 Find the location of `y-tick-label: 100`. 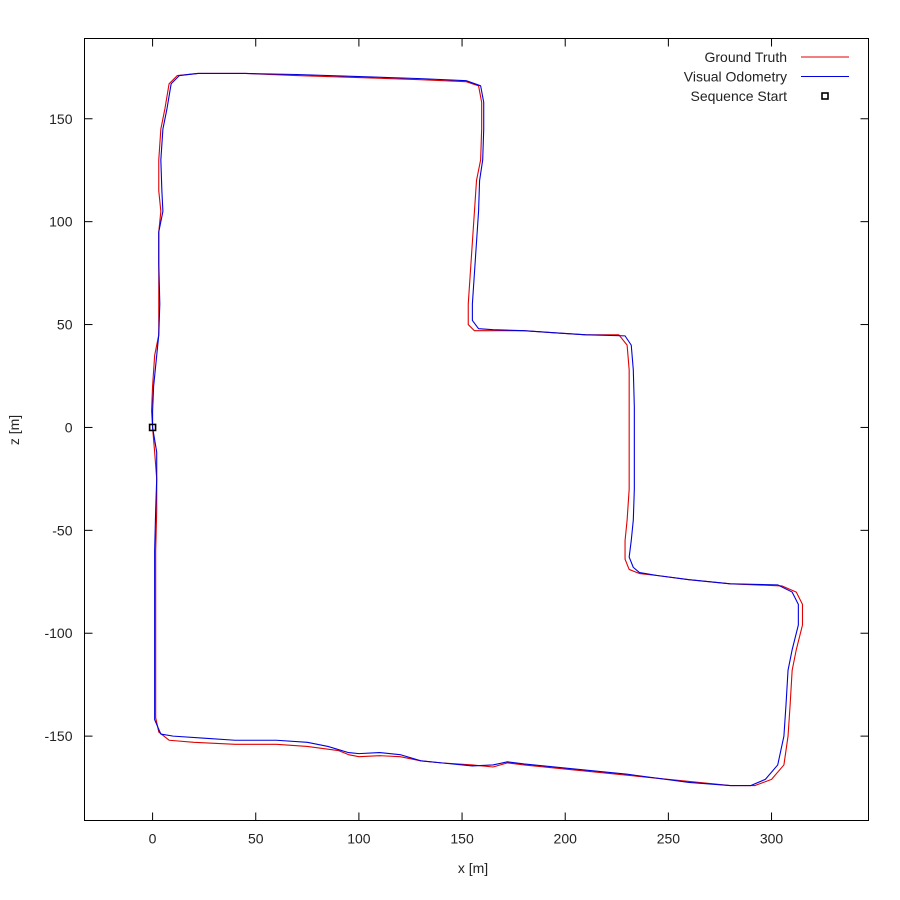

y-tick-label: 100 is located at coordinates (61, 222).